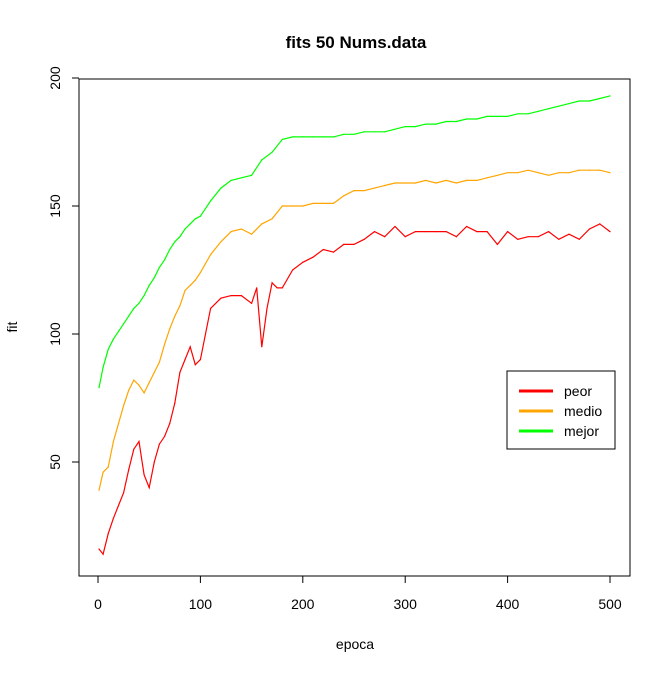 This screenshot has height=673, width=671. What do you see at coordinates (201, 604) in the screenshot?
I see `x-tick-label: 100` at bounding box center [201, 604].